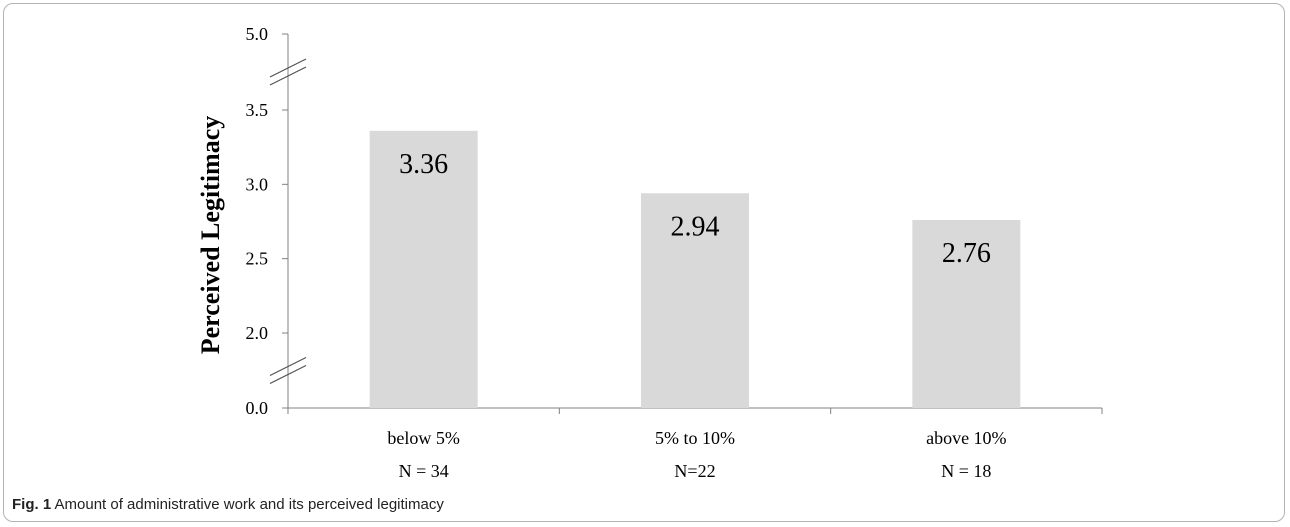  What do you see at coordinates (423, 164) in the screenshot?
I see `bar-value-label: 3.36` at bounding box center [423, 164].